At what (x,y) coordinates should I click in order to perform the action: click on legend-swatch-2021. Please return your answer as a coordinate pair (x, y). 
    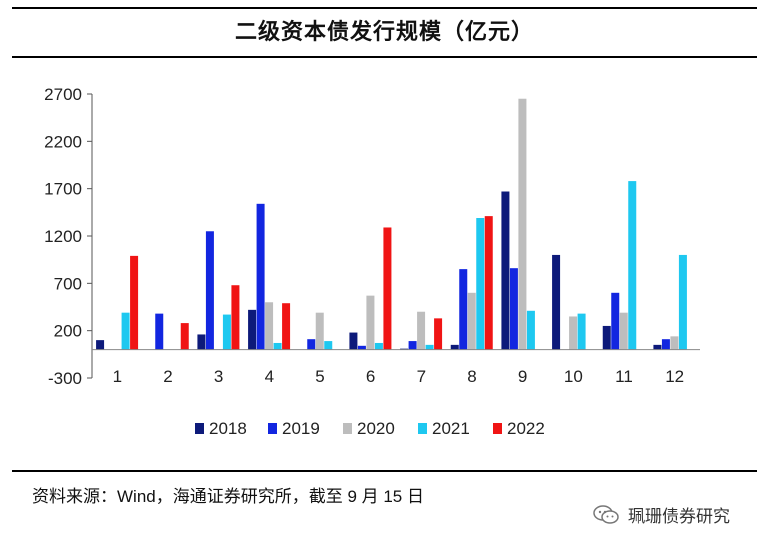
    Looking at the image, I should click on (422, 428).